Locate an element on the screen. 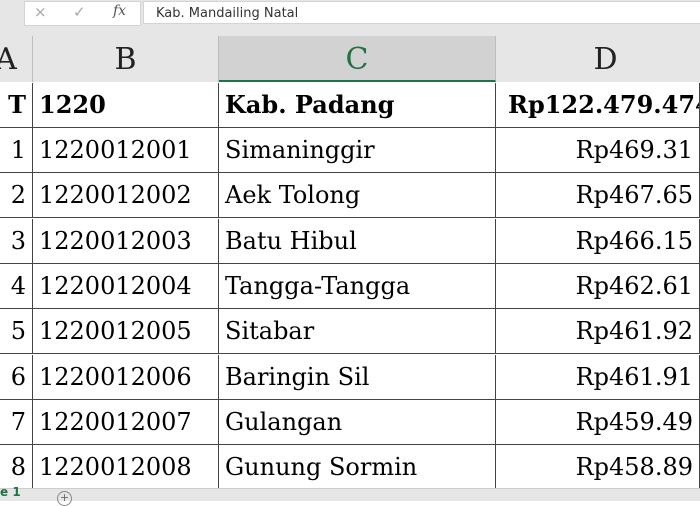 The image size is (700, 506). cell-b: 1220012001 is located at coordinates (126, 150).